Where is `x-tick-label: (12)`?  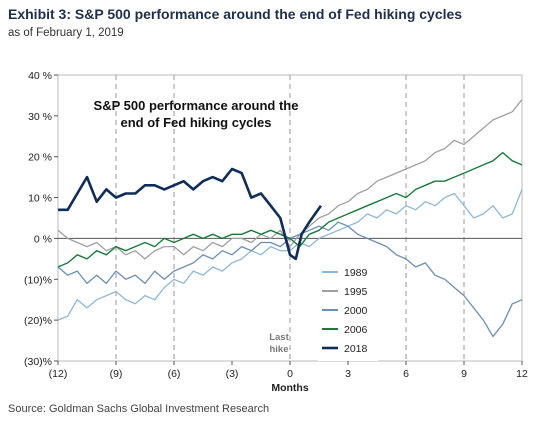
x-tick-label: (12) is located at coordinates (58, 374).